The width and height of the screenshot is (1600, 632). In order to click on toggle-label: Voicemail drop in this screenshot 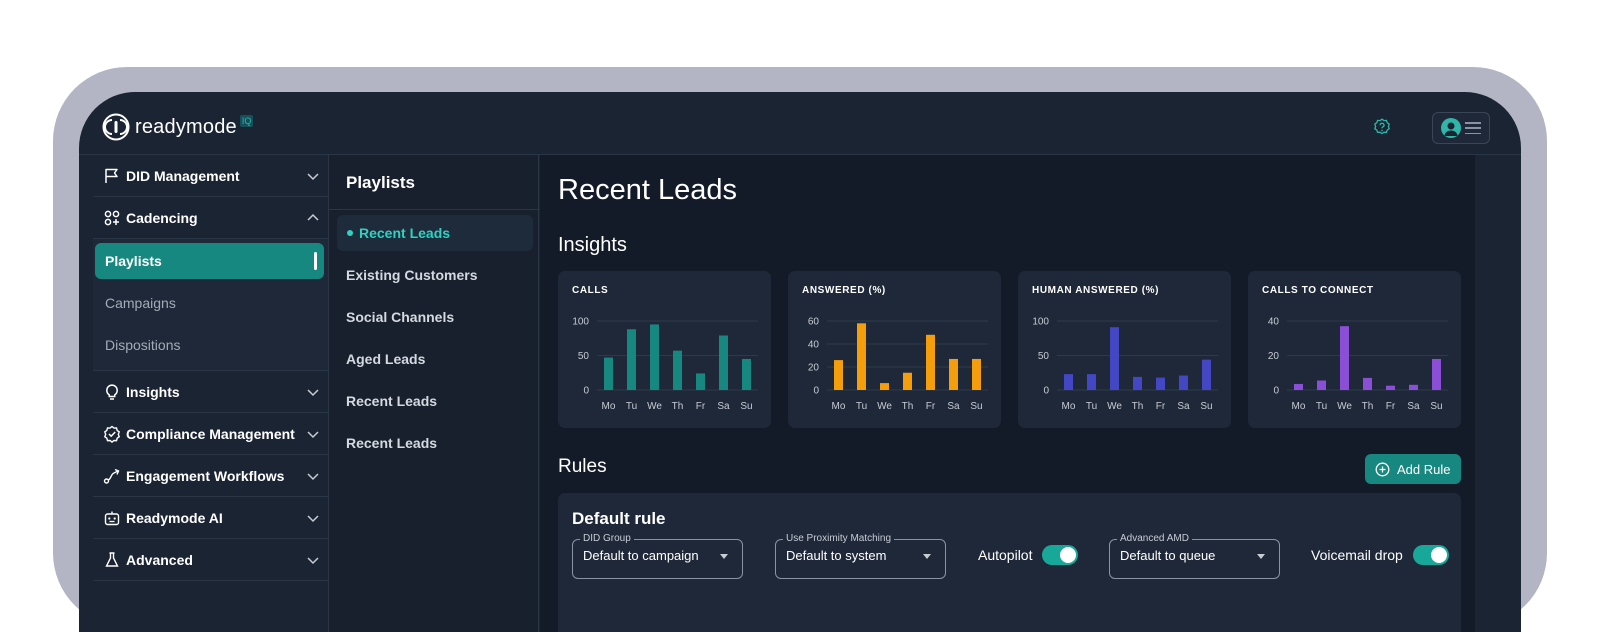, I will do `click(1357, 555)`.